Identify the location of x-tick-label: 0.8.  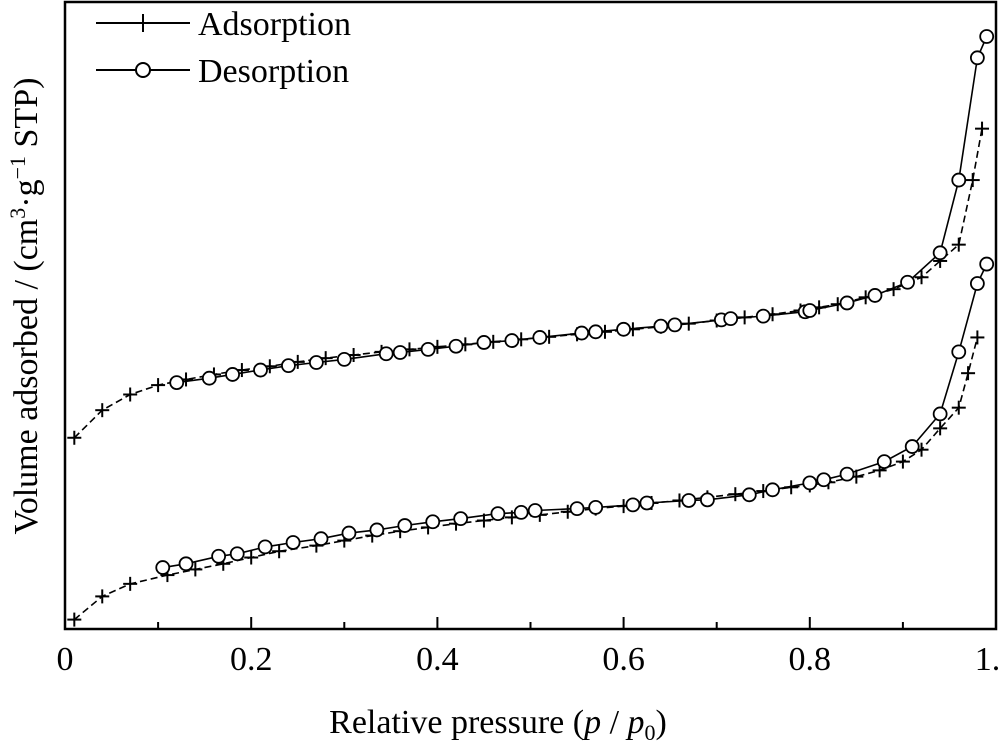
(810, 659).